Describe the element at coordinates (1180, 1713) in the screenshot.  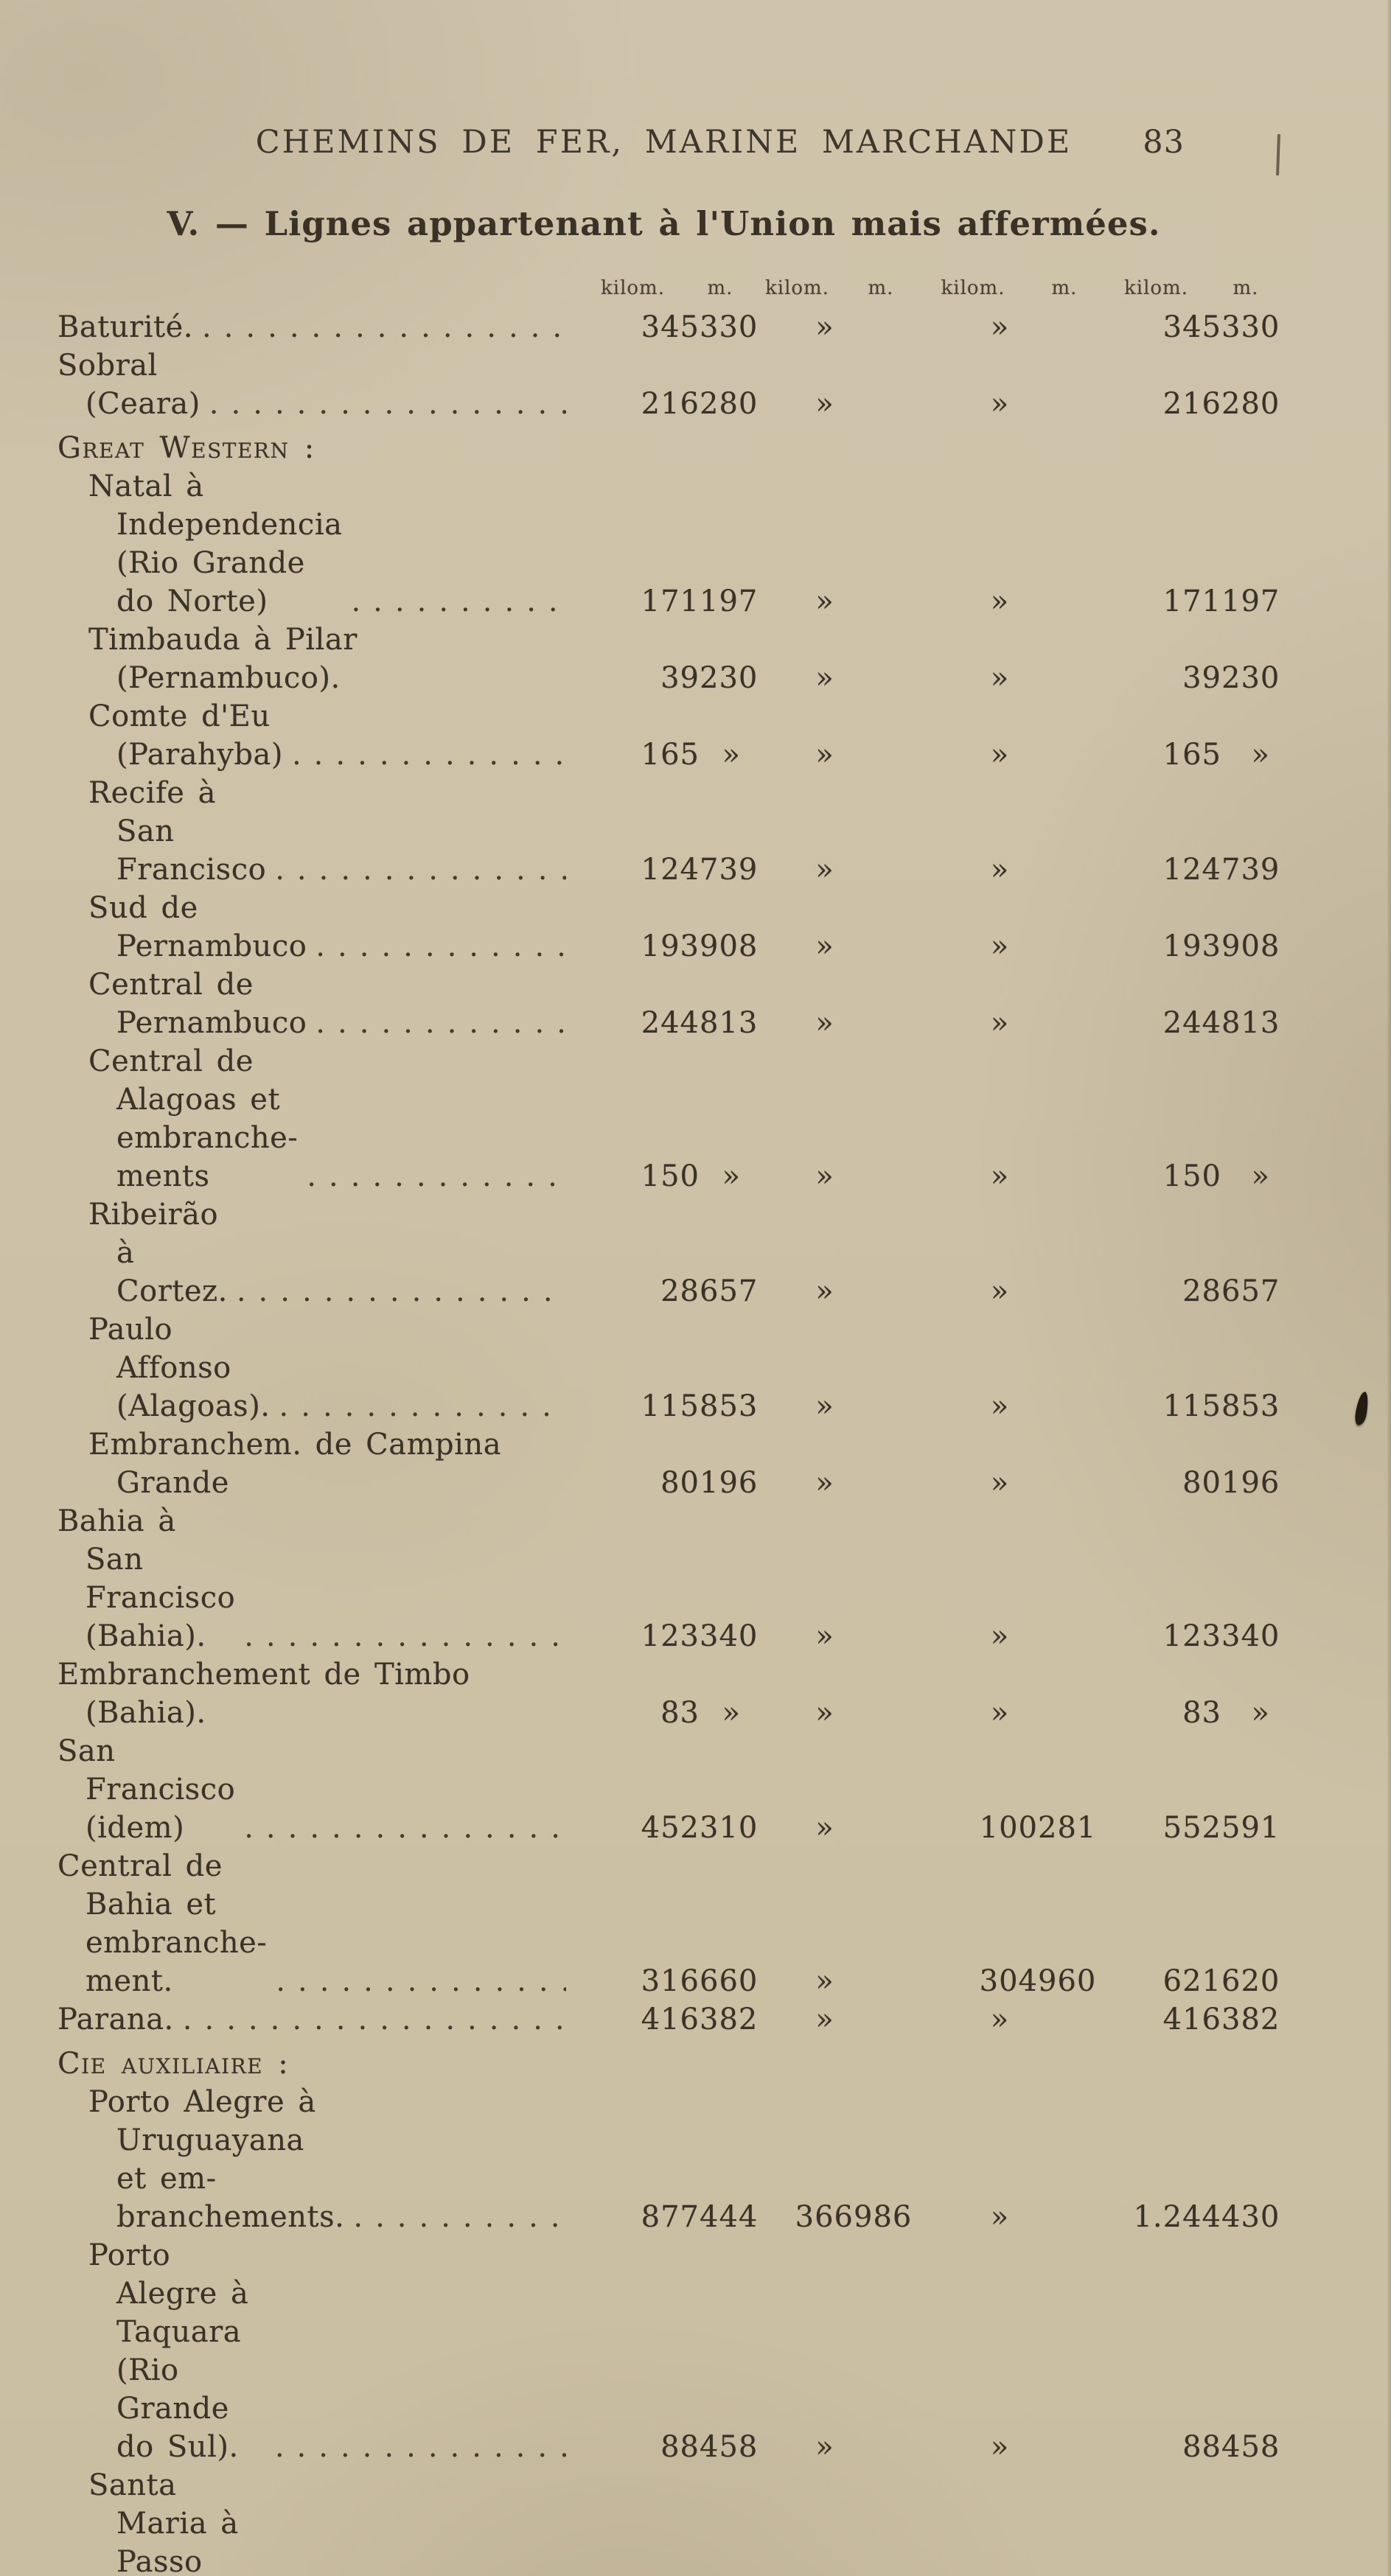
I see `value-group: 83 »` at that location.